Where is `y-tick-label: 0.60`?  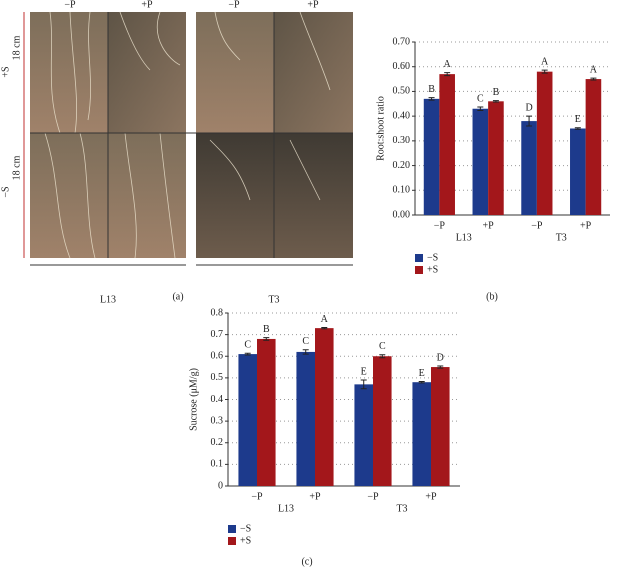
y-tick-label: 0.60 is located at coordinates (402, 66).